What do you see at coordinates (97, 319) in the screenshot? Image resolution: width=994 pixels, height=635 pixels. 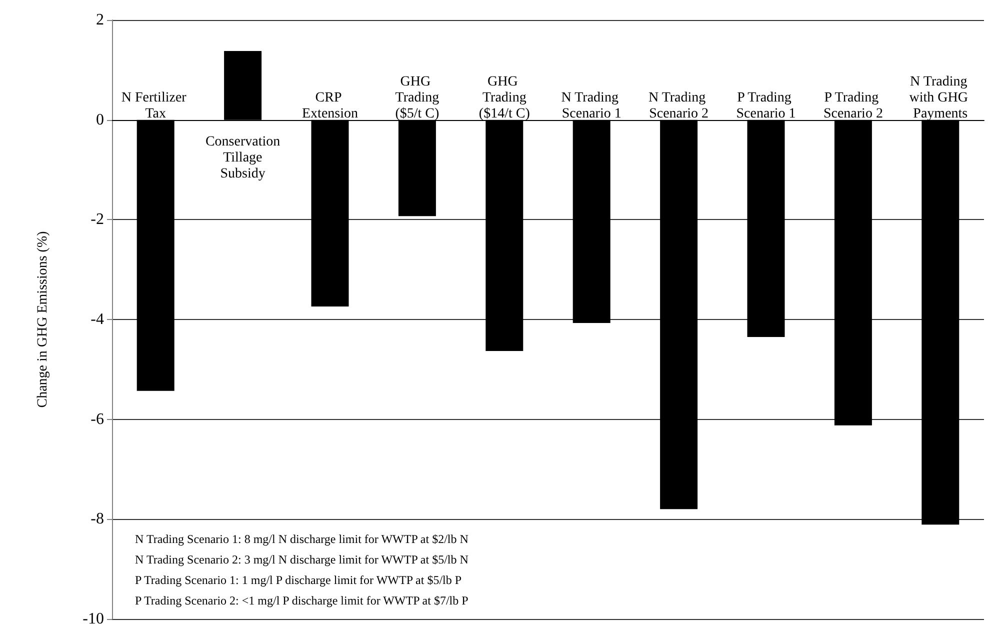 I see `y-tick-label: -4` at bounding box center [97, 319].